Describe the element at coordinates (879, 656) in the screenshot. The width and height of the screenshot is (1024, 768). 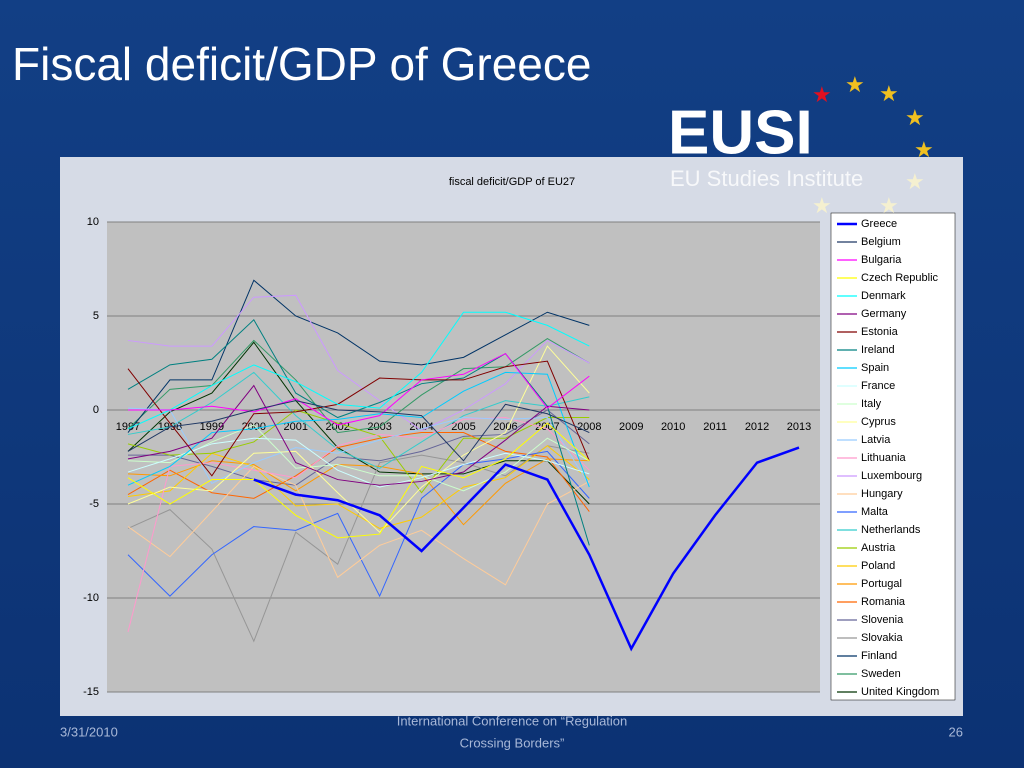
I see `legend-label: Finland` at that location.